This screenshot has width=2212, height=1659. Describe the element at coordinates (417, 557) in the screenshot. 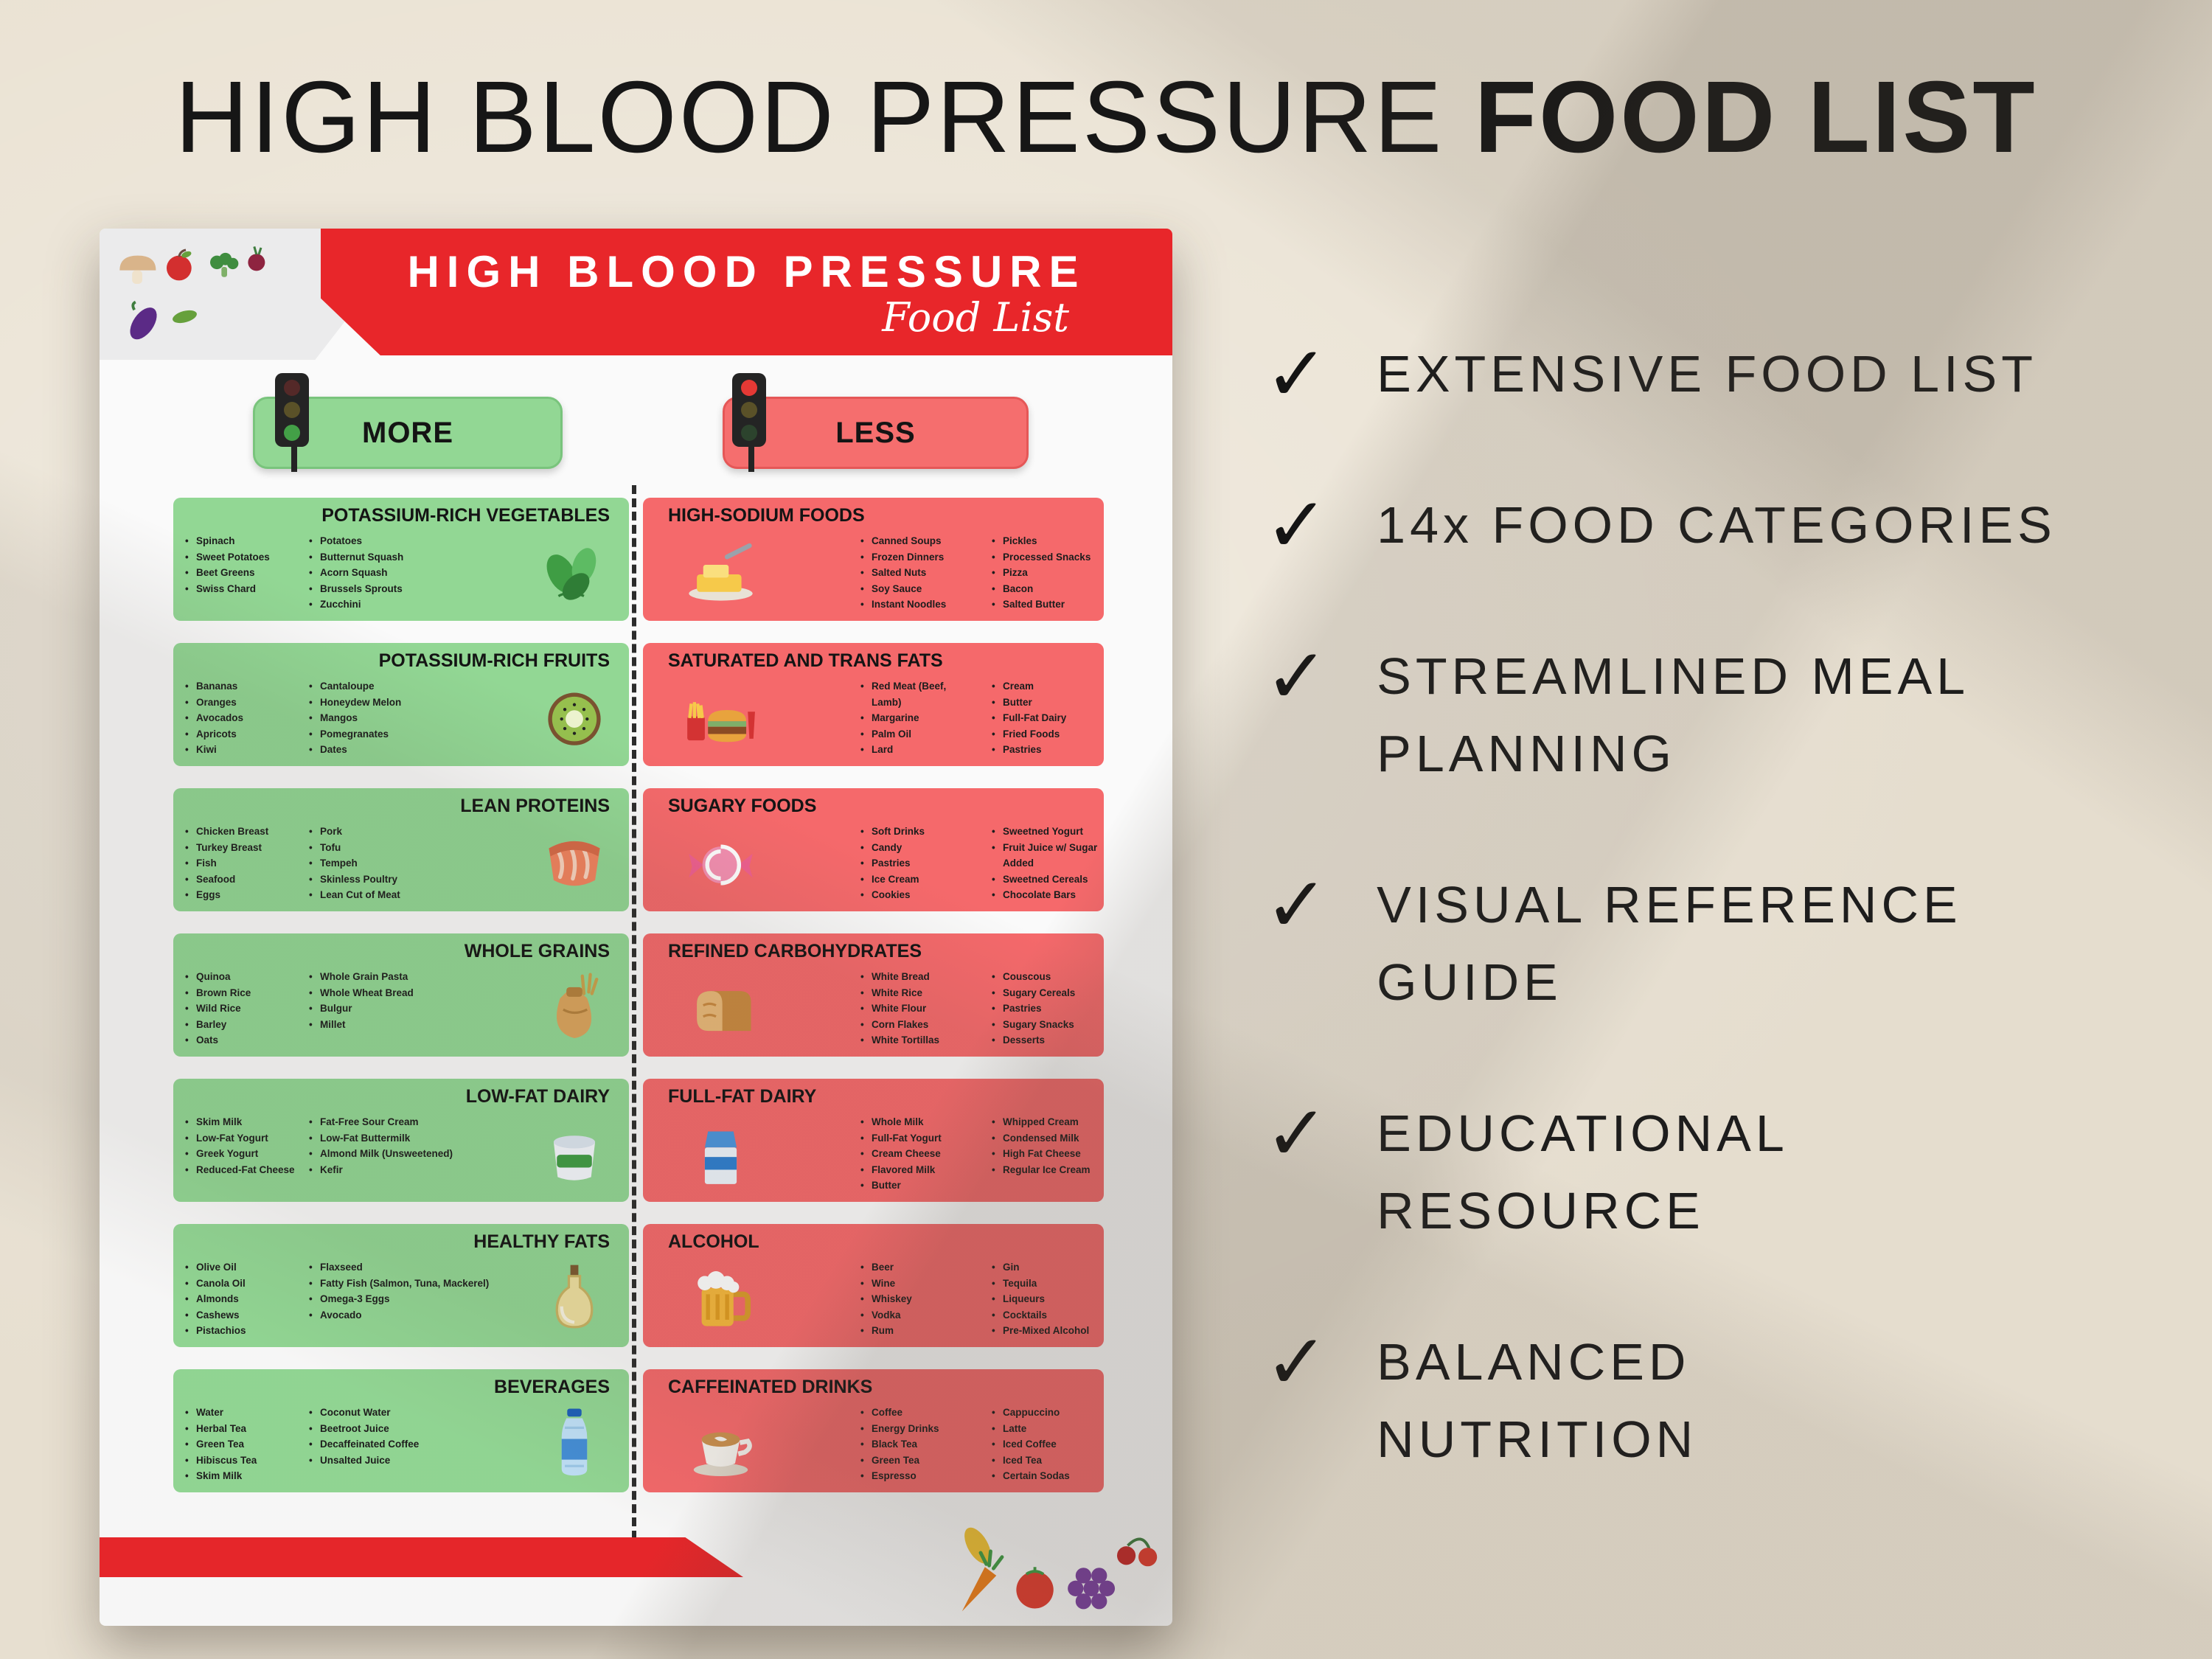

I see `food-item: Butternut Squash` at that location.